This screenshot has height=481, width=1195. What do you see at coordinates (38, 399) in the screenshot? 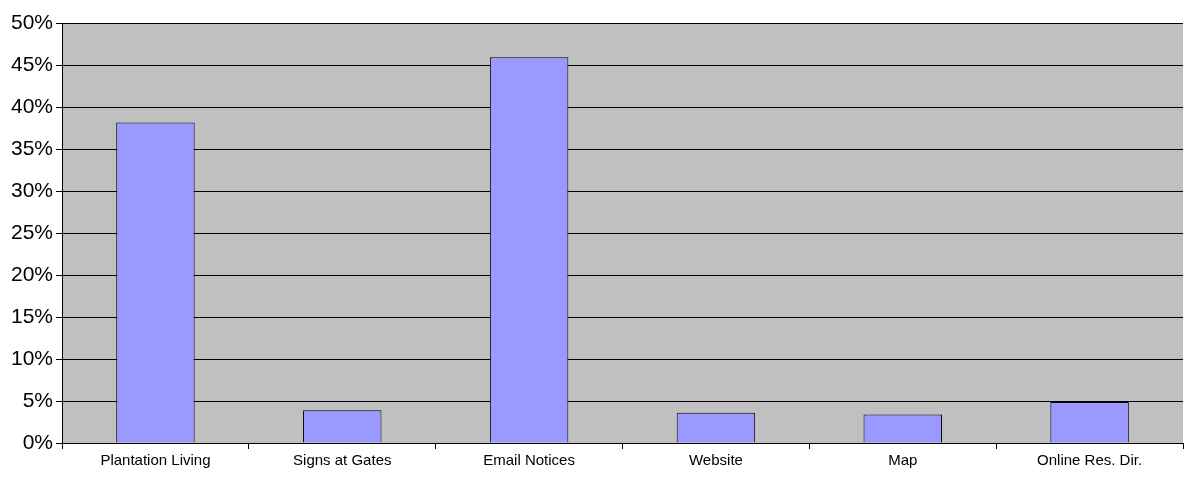
I see `y-tick-label: 5%` at bounding box center [38, 399].